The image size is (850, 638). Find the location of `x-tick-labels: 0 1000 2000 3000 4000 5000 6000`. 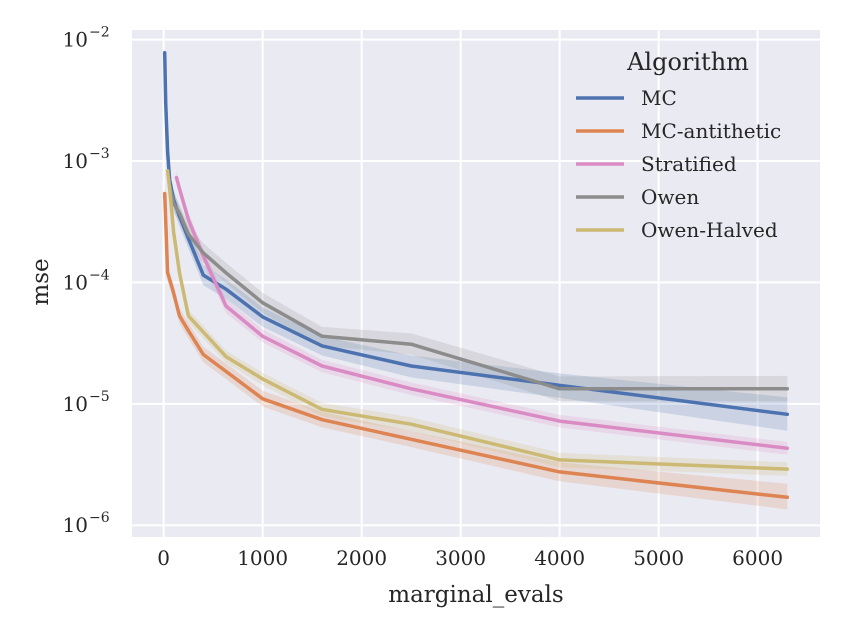

x-tick-labels: 0 1000 2000 3000 4000 5000 6000 is located at coordinates (470, 558).